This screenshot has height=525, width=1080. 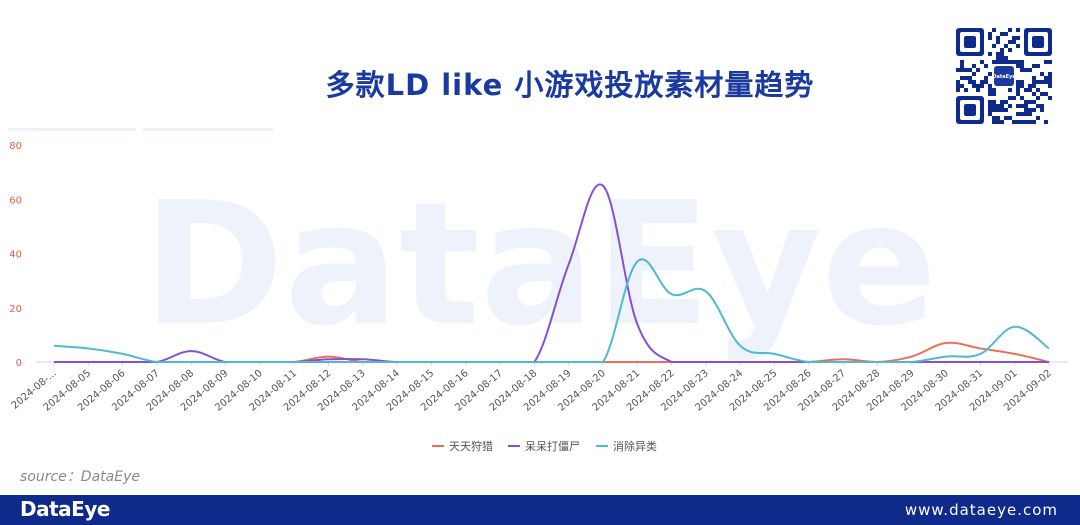 I want to click on y-tick-label: 20, so click(x=15, y=309).